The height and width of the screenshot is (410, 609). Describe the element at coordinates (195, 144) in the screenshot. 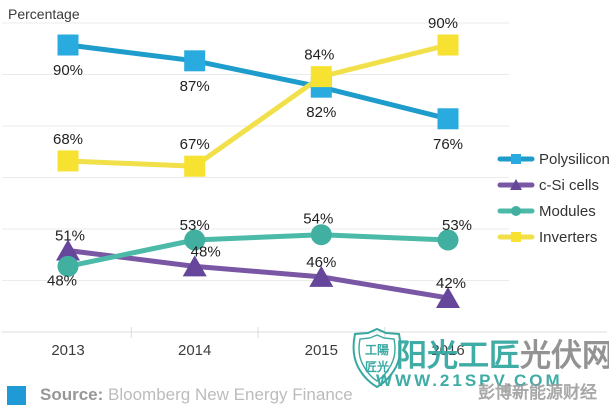

I see `data-label: 67%` at that location.